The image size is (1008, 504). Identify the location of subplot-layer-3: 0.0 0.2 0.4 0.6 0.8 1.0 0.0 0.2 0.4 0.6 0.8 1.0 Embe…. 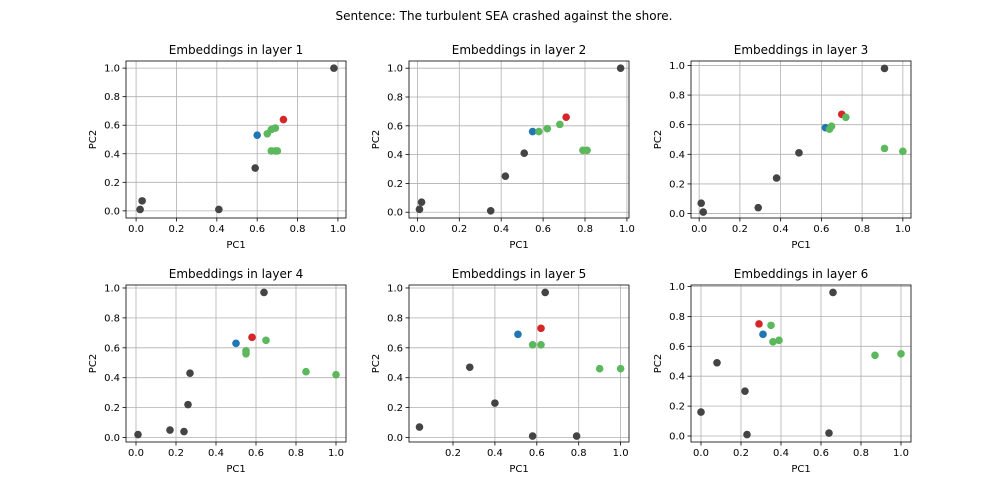
(782, 147).